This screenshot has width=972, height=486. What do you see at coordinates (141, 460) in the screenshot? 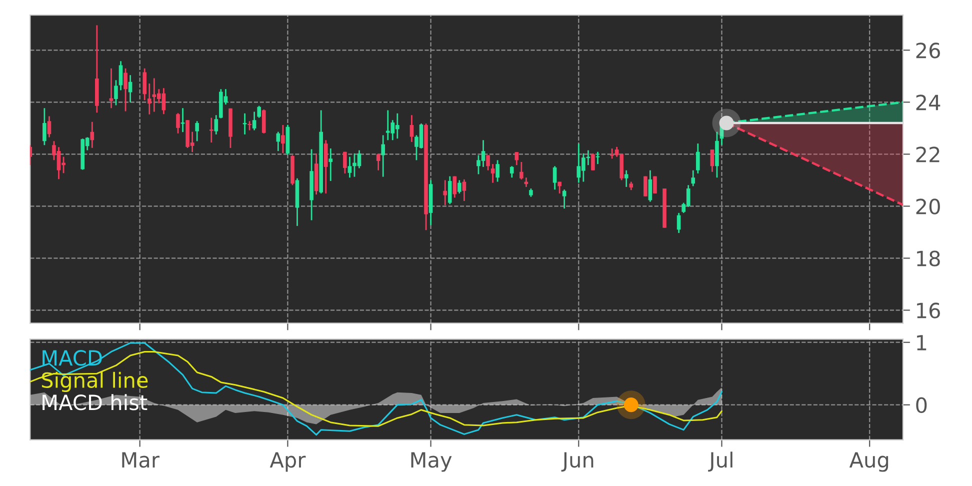
I see `x-tick-label: Mar` at bounding box center [141, 460].